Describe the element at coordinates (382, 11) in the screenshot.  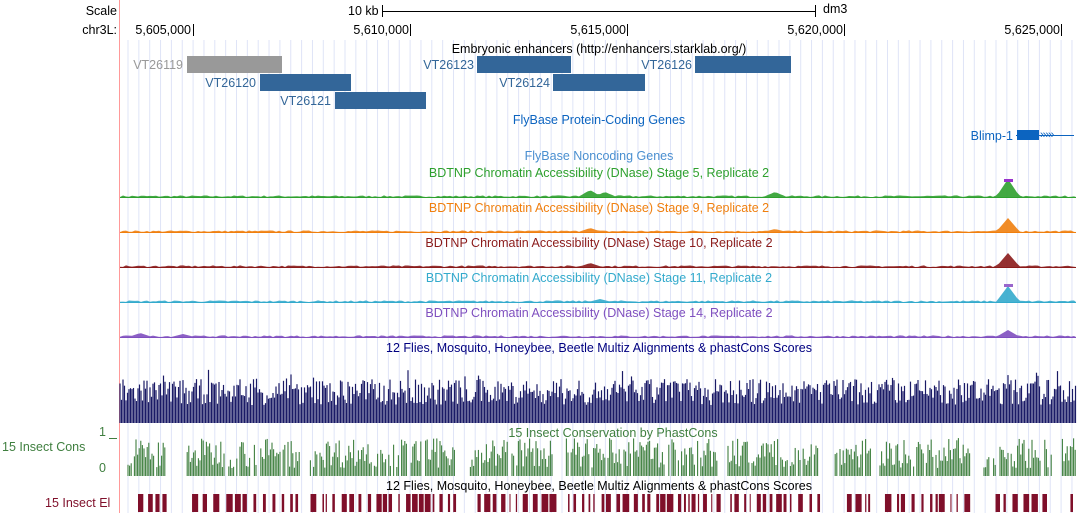
I see `scalebar-left-cap` at that location.